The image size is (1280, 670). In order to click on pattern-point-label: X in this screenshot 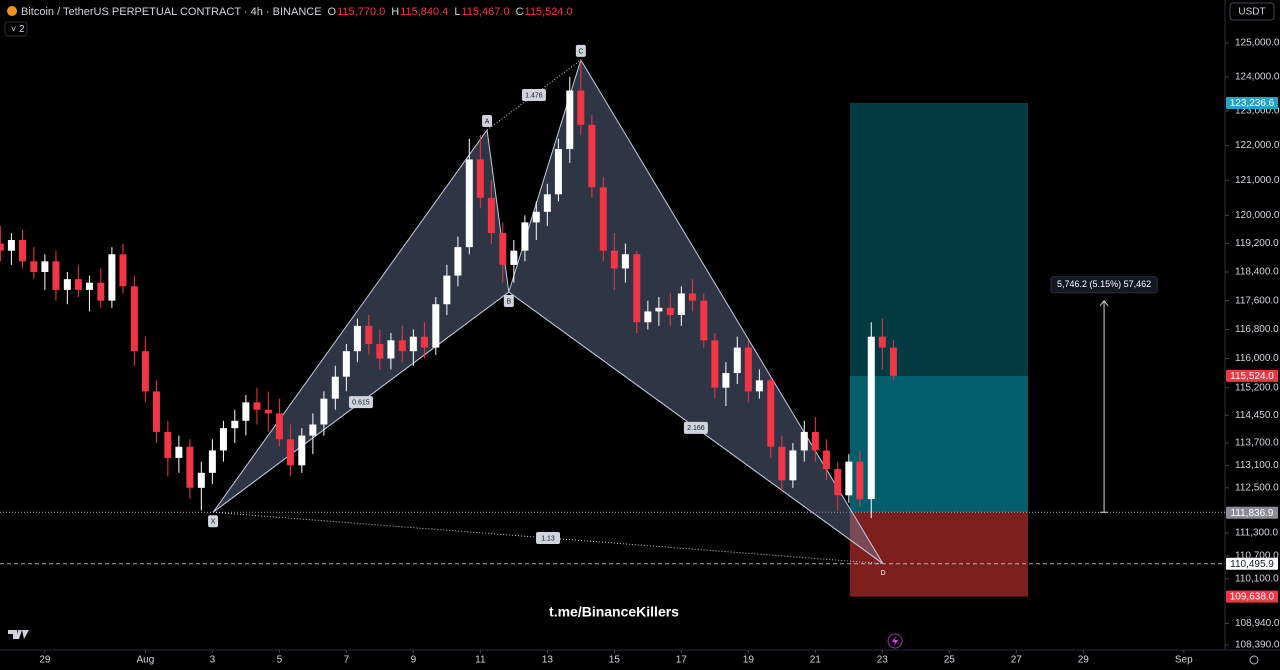, I will do `click(213, 522)`.